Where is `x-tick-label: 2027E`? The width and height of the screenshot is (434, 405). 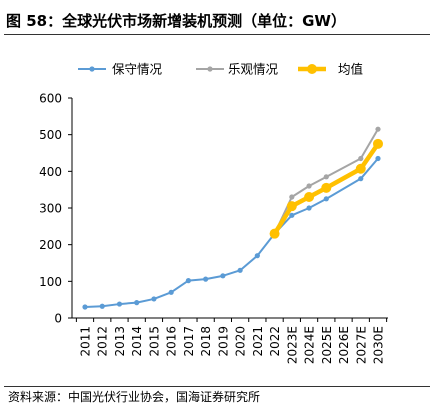 x-tick-label: 2027E is located at coordinates (361, 345).